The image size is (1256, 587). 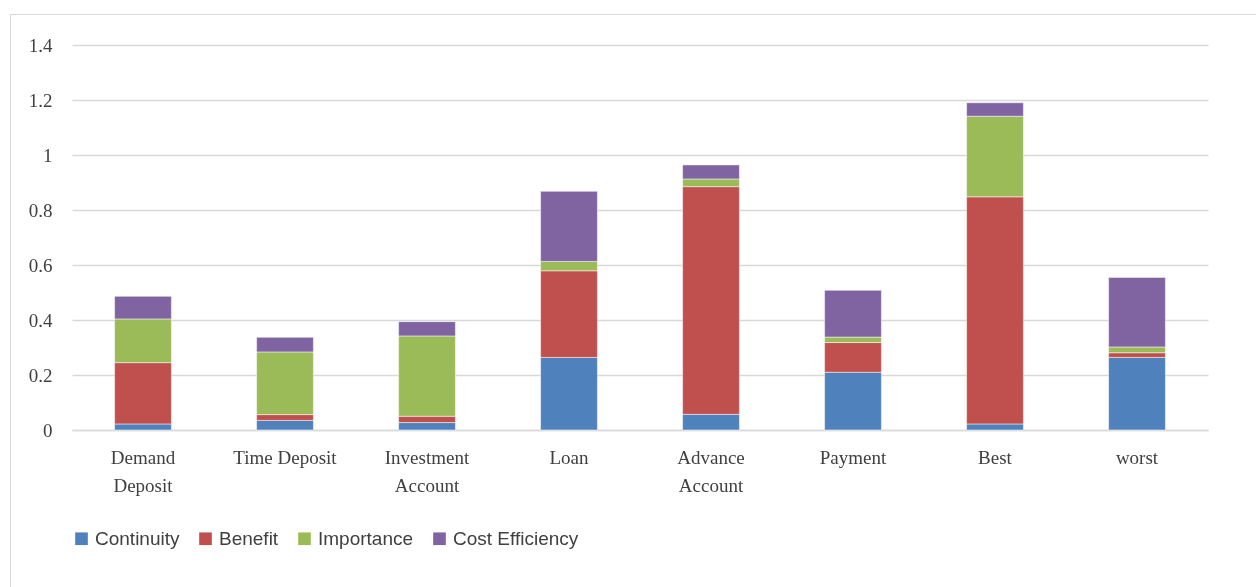 I want to click on bar, so click(x=1137, y=394).